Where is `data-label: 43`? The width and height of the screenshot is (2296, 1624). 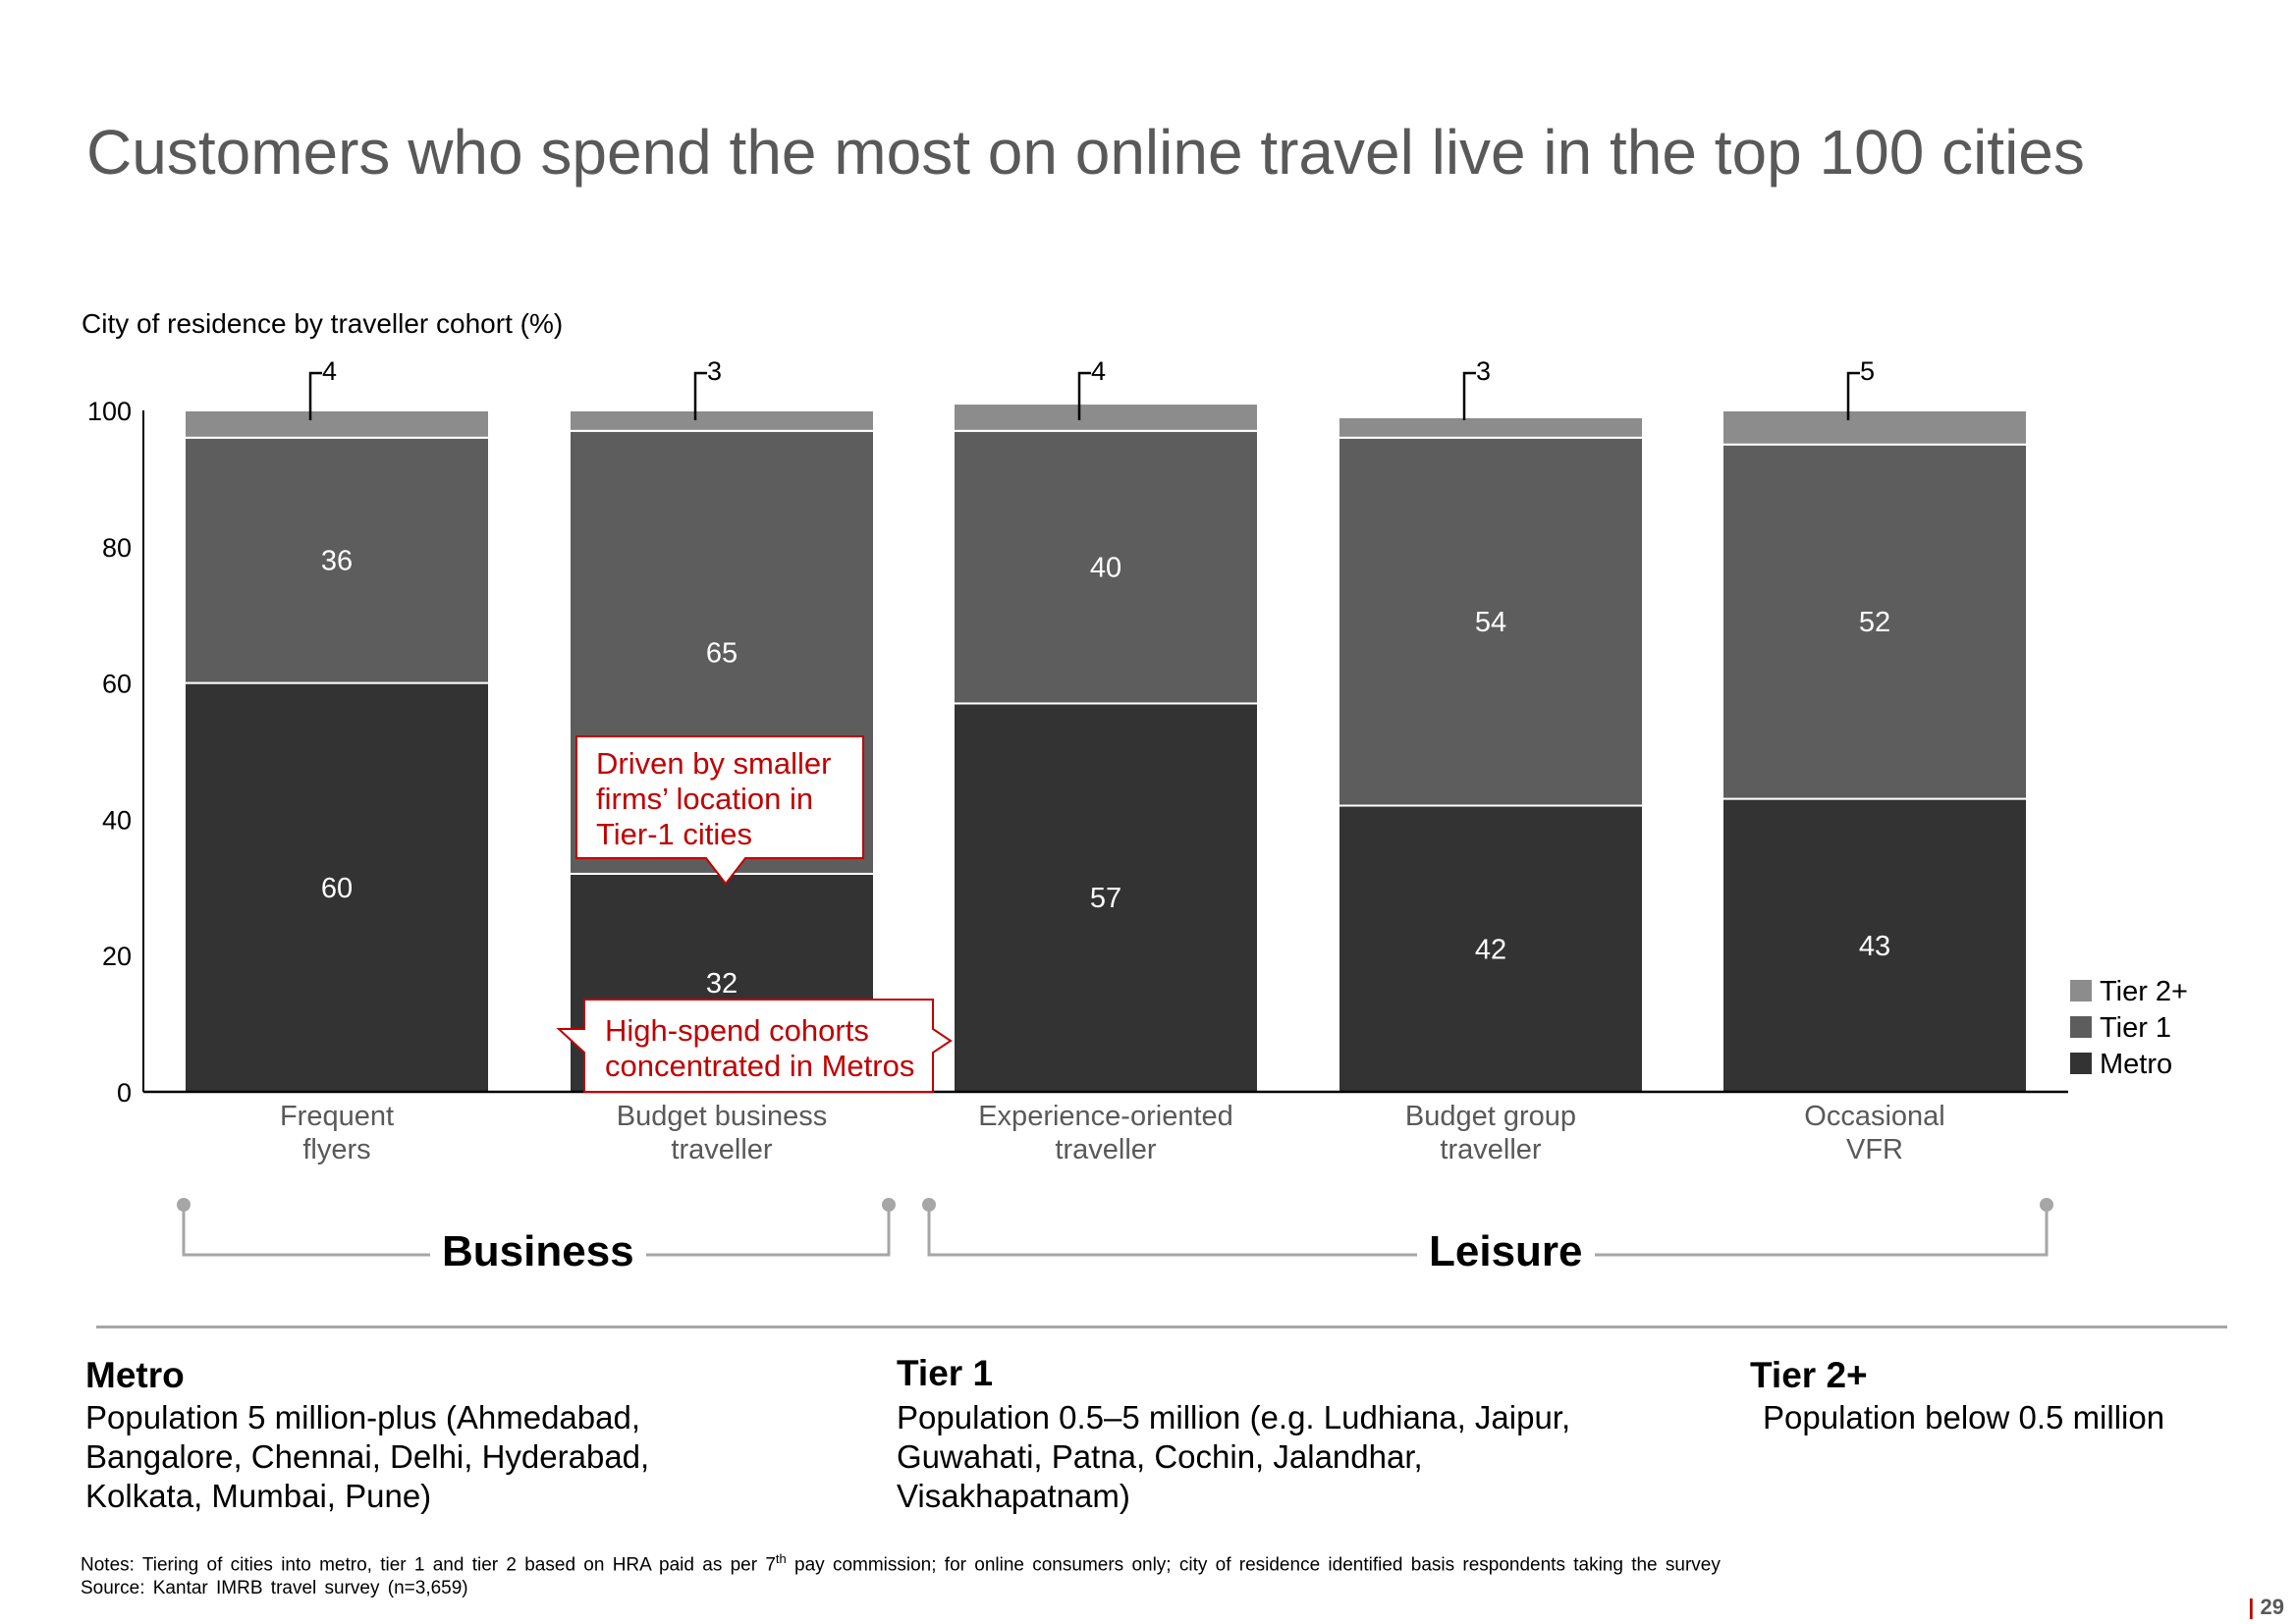 data-label: 43 is located at coordinates (1874, 946).